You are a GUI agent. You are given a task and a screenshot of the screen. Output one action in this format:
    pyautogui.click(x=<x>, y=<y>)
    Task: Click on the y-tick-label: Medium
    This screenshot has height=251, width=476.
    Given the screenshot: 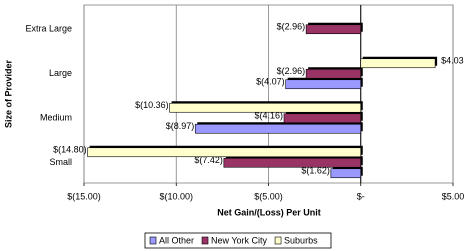 What is the action you would take?
    pyautogui.click(x=56, y=118)
    